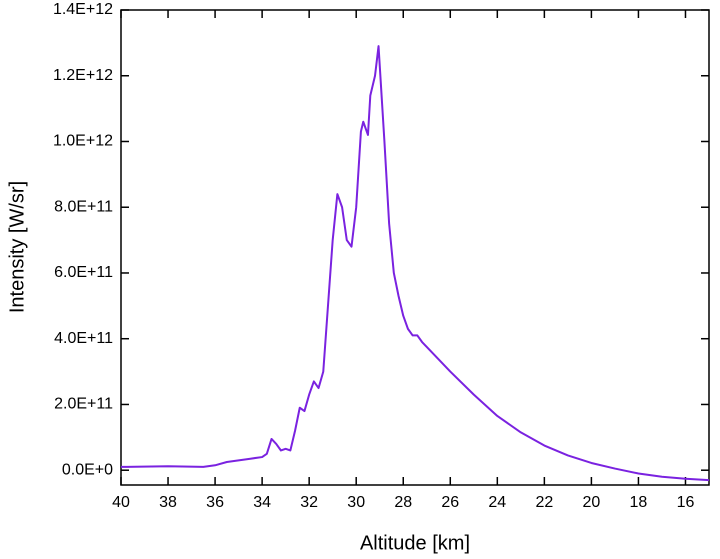 The width and height of the screenshot is (720, 559). What do you see at coordinates (403, 502) in the screenshot?
I see `x-tick-label: 28` at bounding box center [403, 502].